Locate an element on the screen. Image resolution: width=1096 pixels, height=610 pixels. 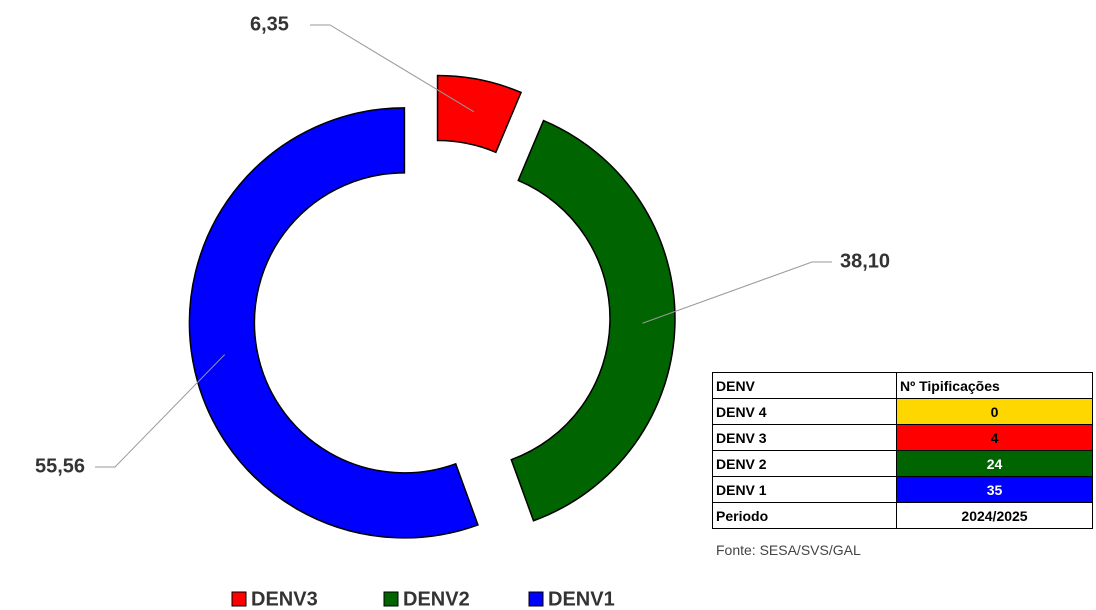
table-cell: 24 is located at coordinates (994, 463).